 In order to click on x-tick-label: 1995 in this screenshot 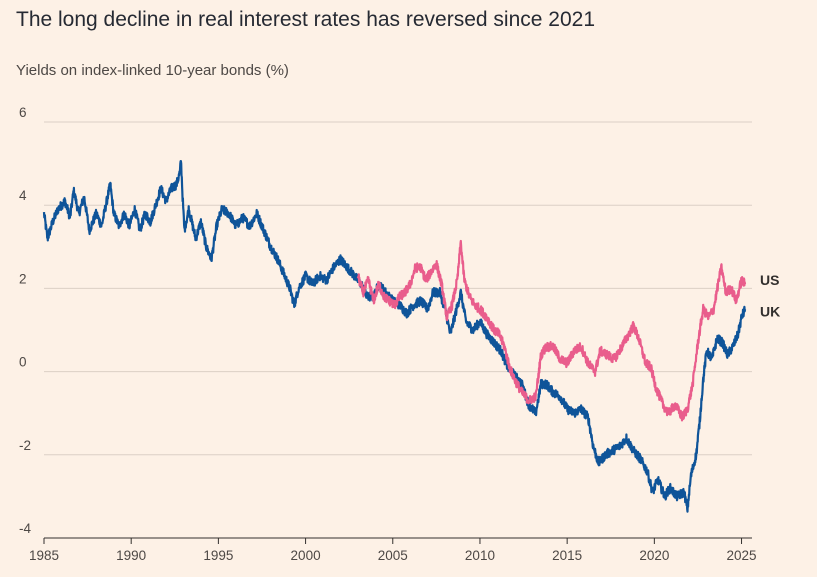, I will do `click(218, 555)`.